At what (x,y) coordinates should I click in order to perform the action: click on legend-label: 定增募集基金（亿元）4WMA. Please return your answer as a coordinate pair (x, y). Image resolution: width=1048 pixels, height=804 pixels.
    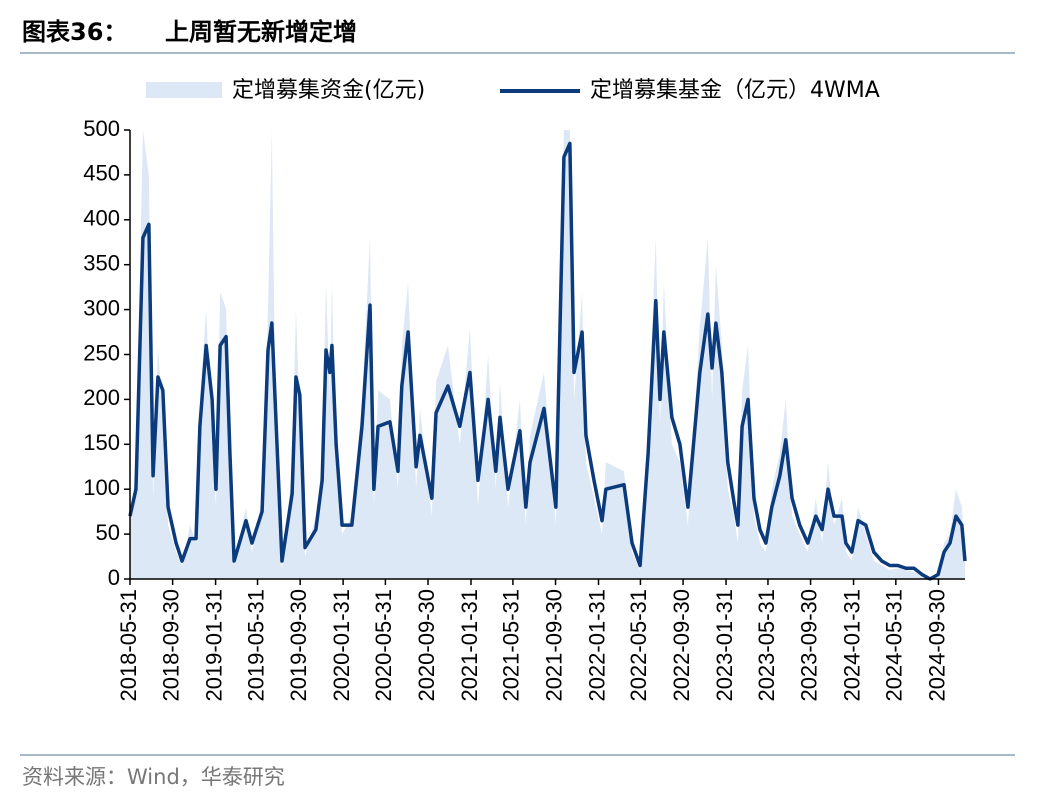
    Looking at the image, I should click on (735, 90).